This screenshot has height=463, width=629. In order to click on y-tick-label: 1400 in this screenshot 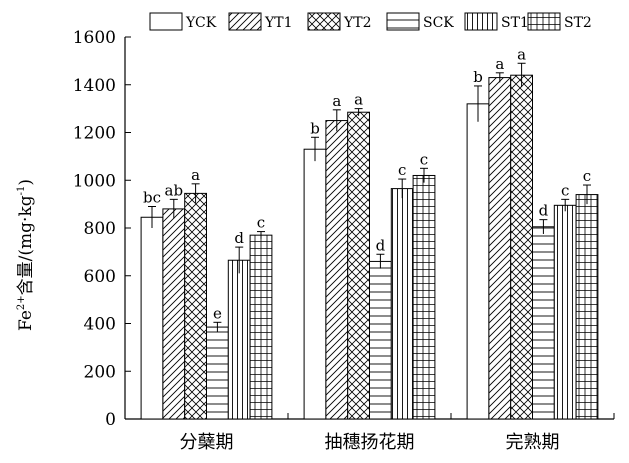, I will do `click(94, 86)`.